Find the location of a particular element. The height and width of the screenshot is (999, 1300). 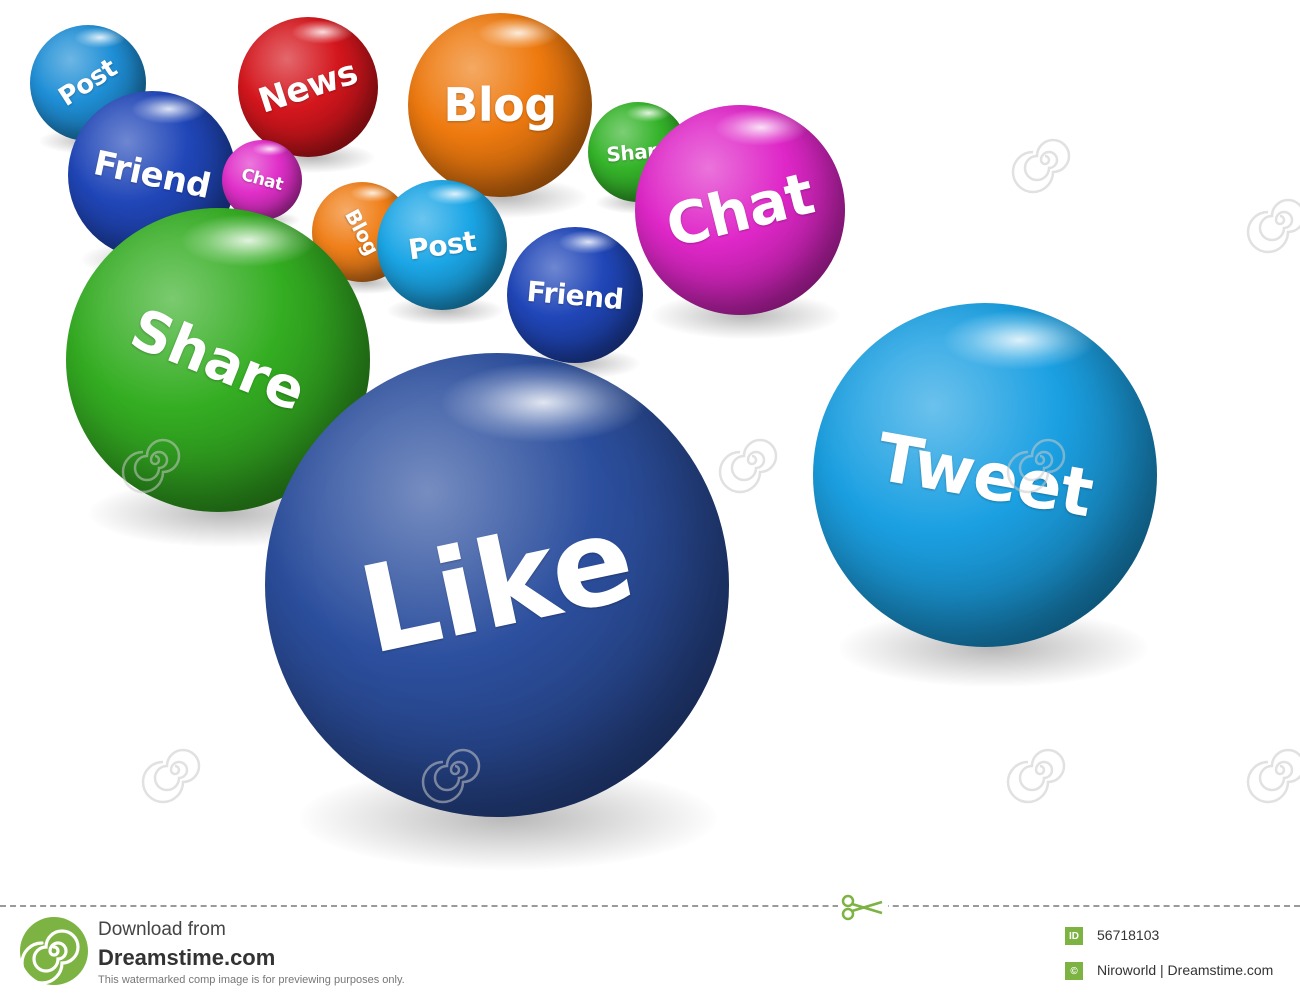

bubble-post-mid: Post is located at coordinates (442, 245).